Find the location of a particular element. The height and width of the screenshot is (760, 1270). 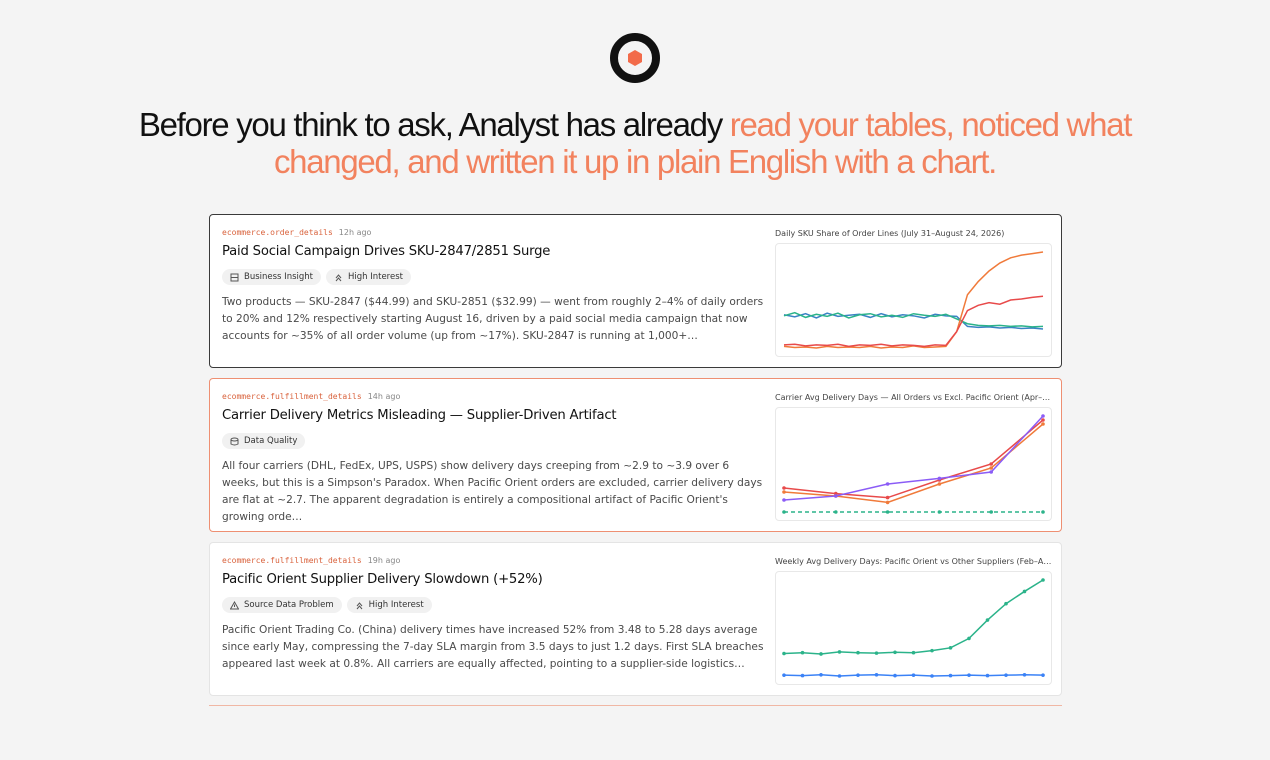

tag-list: Data Quality is located at coordinates (264, 441).